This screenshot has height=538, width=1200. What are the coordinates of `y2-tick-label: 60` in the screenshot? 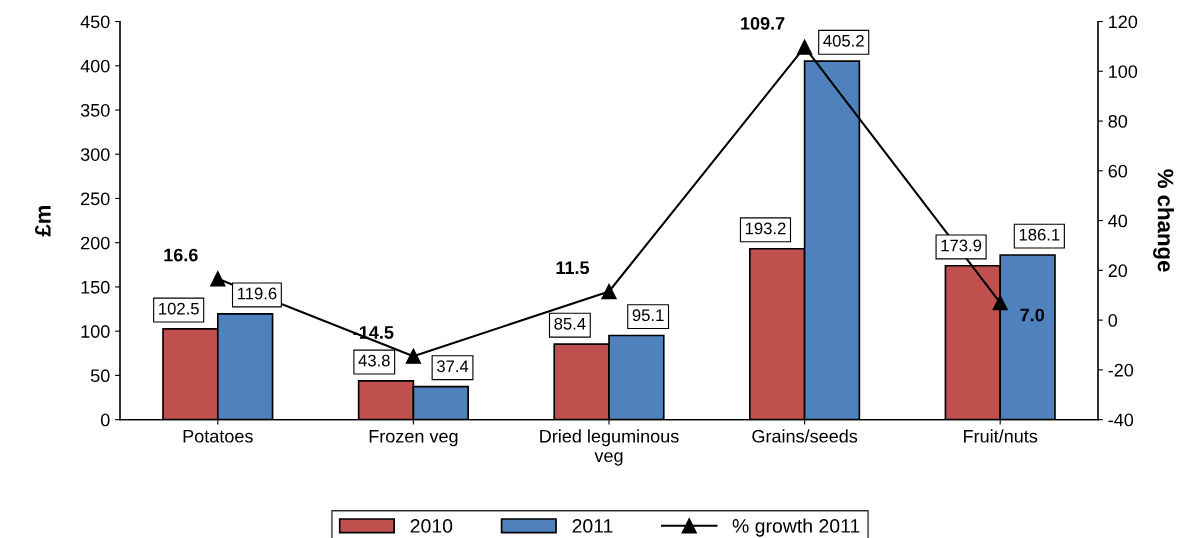 It's located at (1118, 171).